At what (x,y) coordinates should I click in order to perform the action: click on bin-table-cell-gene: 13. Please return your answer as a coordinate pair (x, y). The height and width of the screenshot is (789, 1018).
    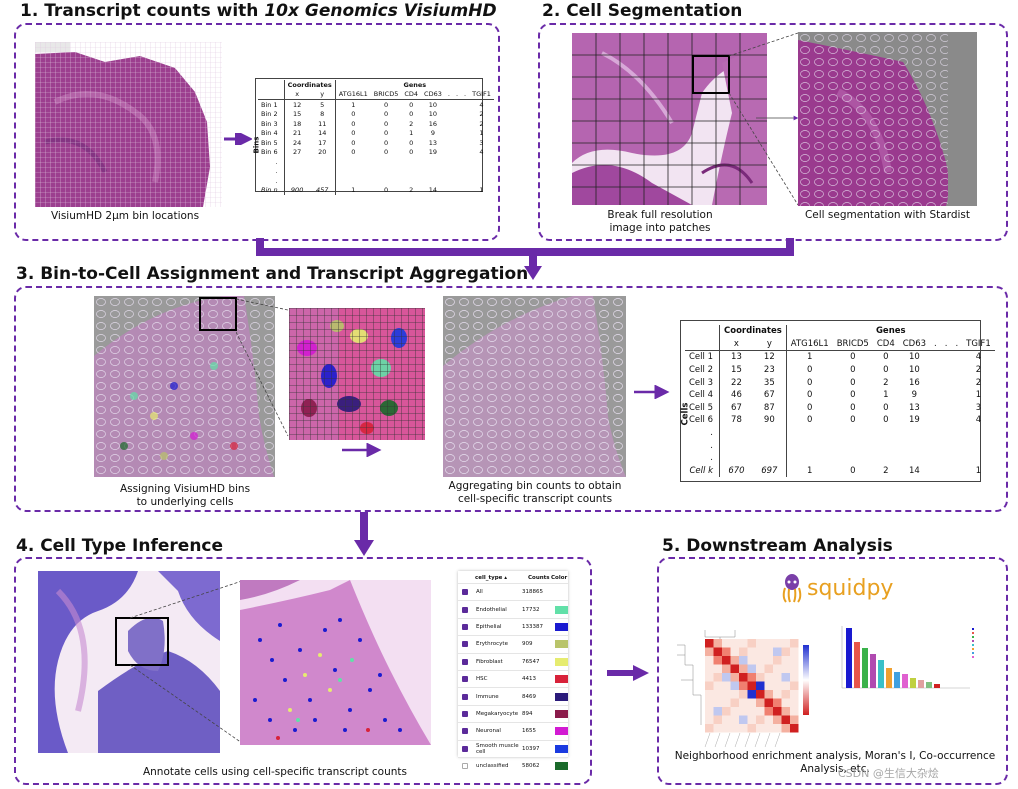
    Looking at the image, I should click on (433, 142).